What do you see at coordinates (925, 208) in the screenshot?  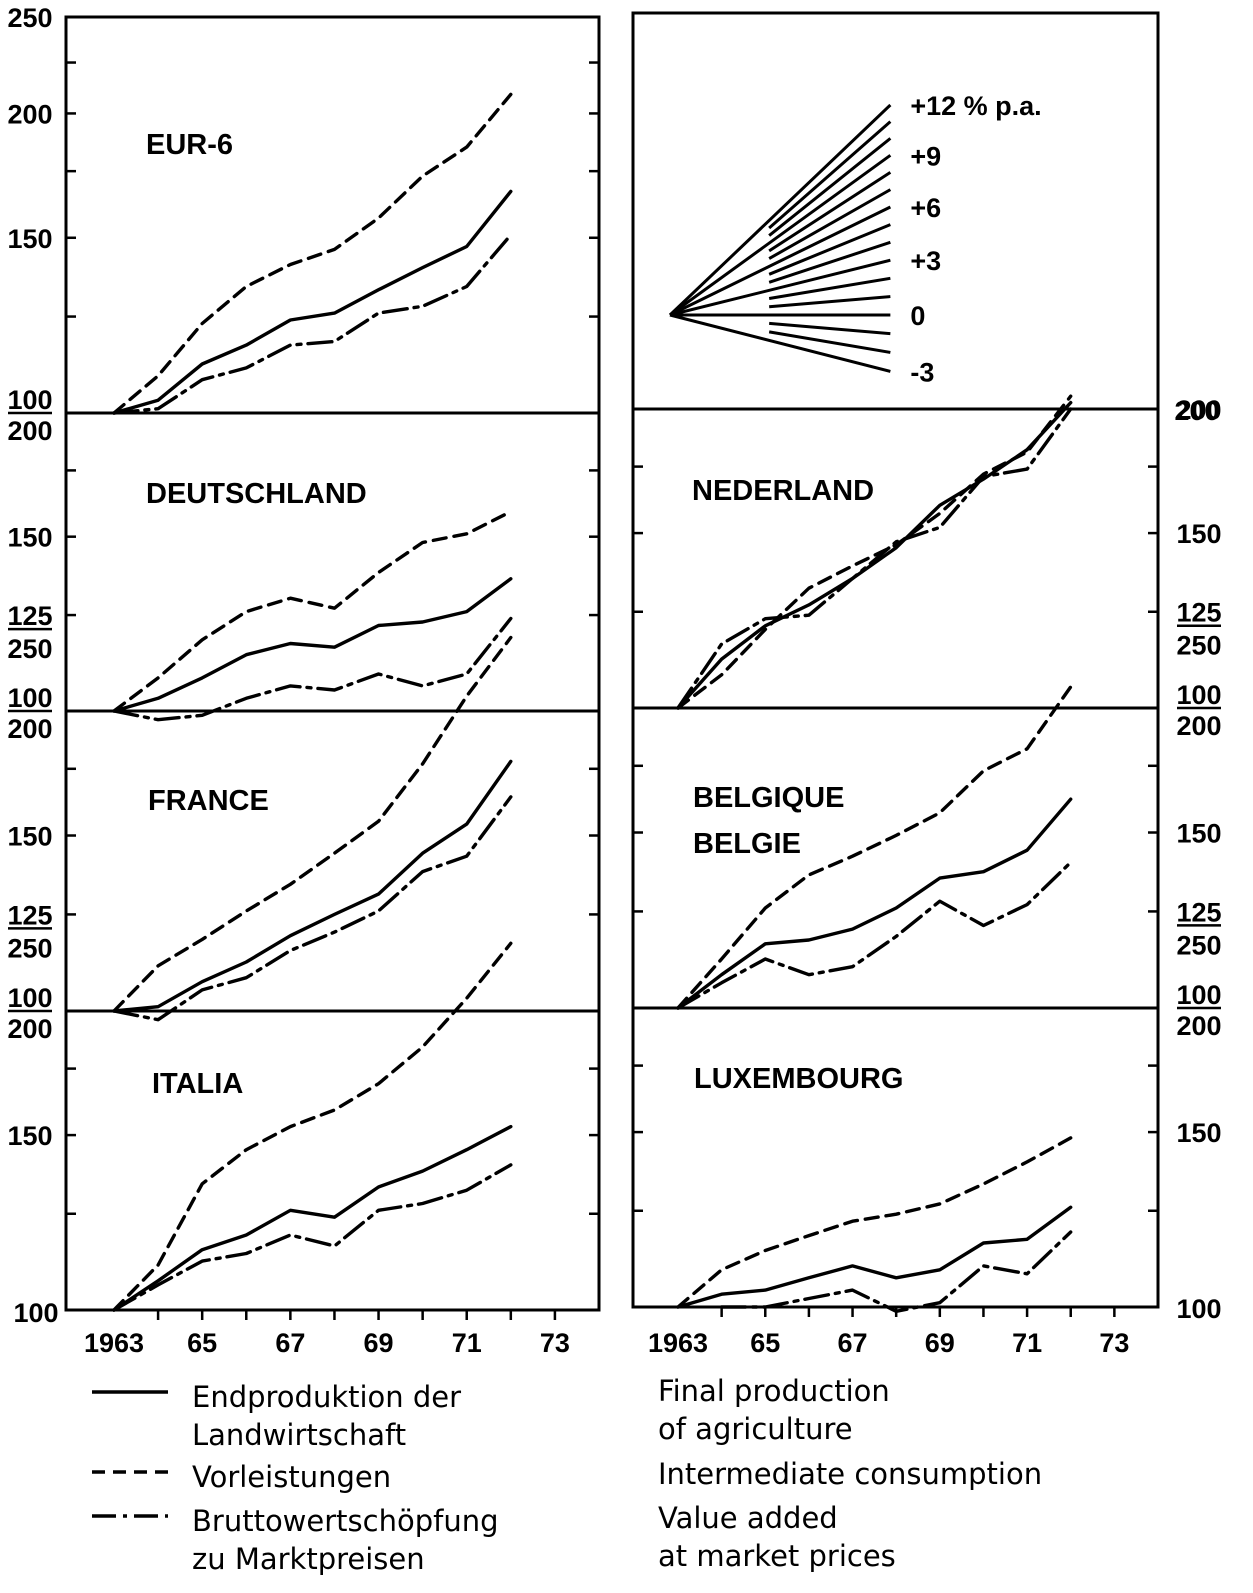 I see `growth-rate-label: +6` at bounding box center [925, 208].